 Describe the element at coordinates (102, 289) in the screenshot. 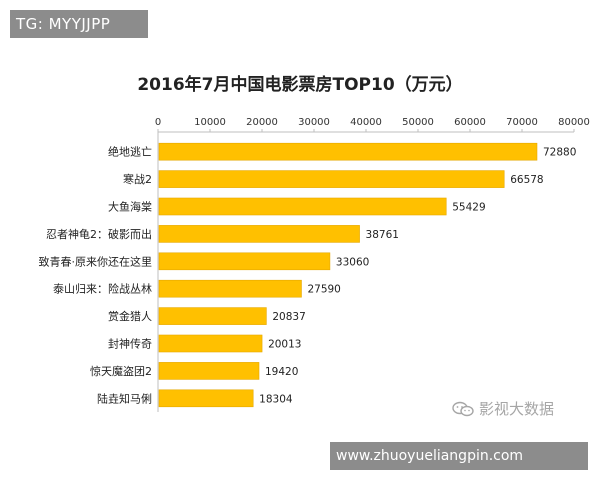

I see `category-label: 泰山归来：险战丛林` at that location.